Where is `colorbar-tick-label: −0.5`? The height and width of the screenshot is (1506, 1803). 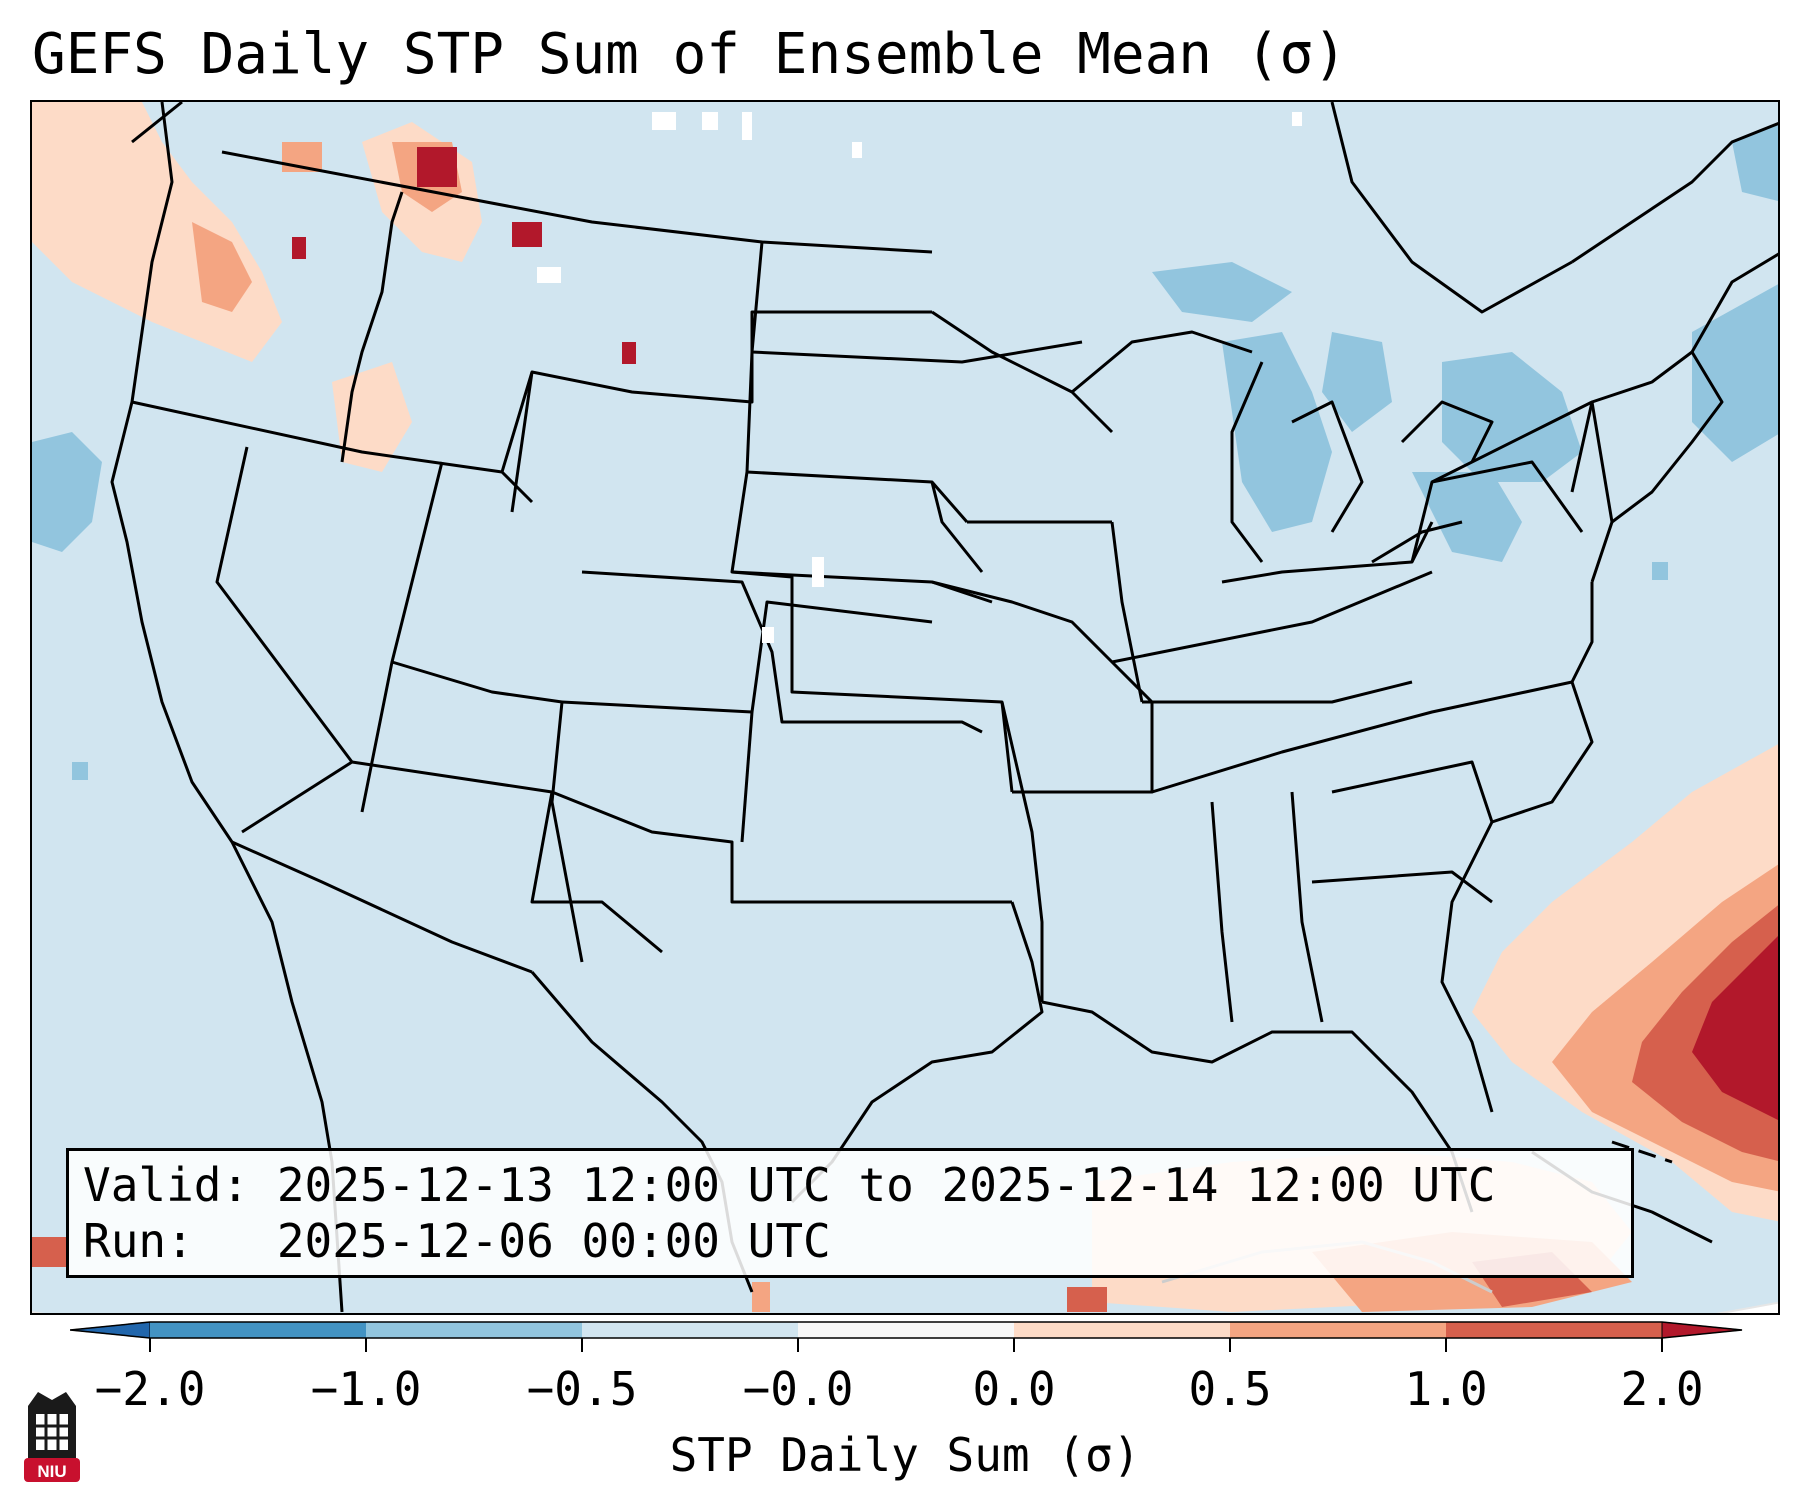
colorbar-tick-label: −0.5 is located at coordinates (582, 1389).